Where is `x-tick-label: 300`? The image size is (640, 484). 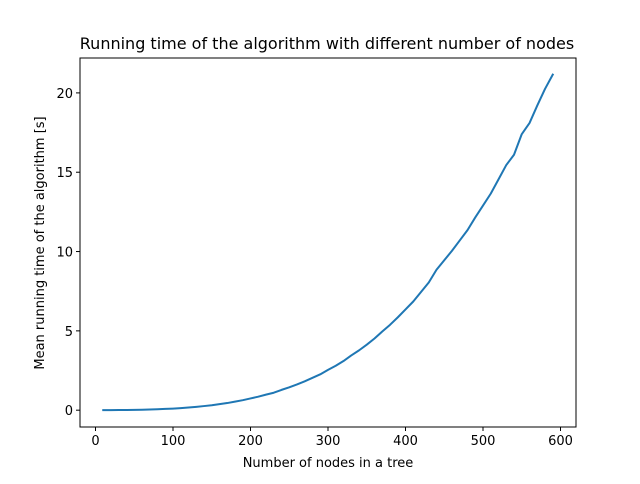 x-tick-label: 300 is located at coordinates (328, 441).